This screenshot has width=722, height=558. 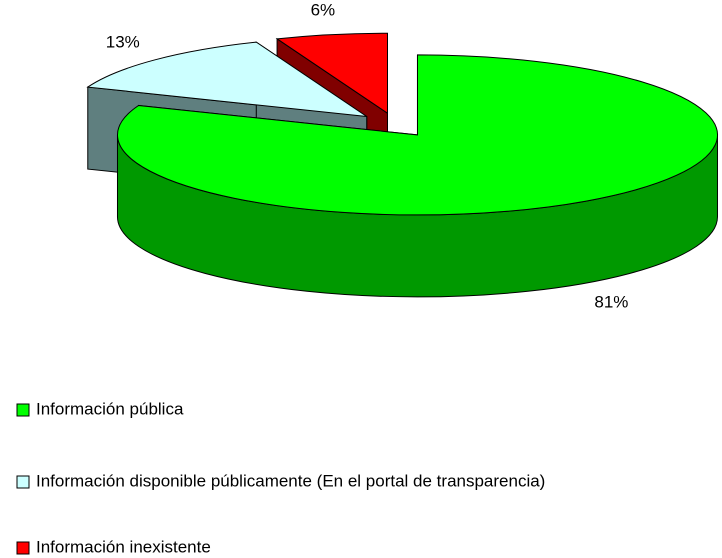 I want to click on data-label: 6%, so click(x=323, y=10).